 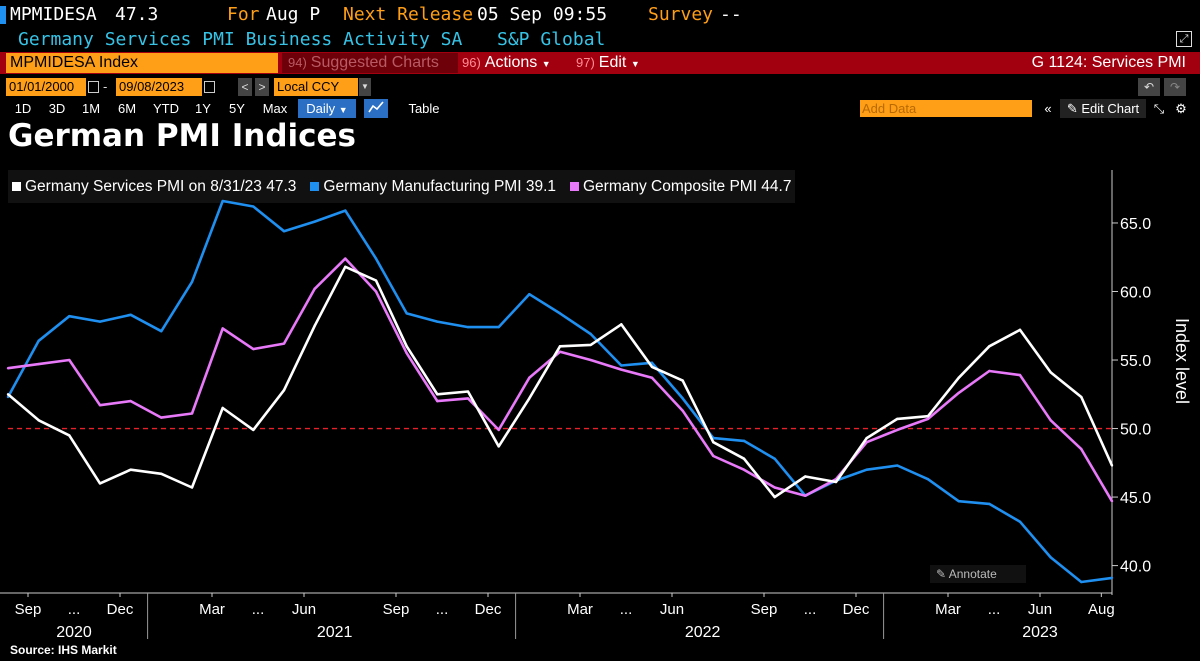 What do you see at coordinates (137, 14) in the screenshot?
I see `last-value: 47.3` at bounding box center [137, 14].